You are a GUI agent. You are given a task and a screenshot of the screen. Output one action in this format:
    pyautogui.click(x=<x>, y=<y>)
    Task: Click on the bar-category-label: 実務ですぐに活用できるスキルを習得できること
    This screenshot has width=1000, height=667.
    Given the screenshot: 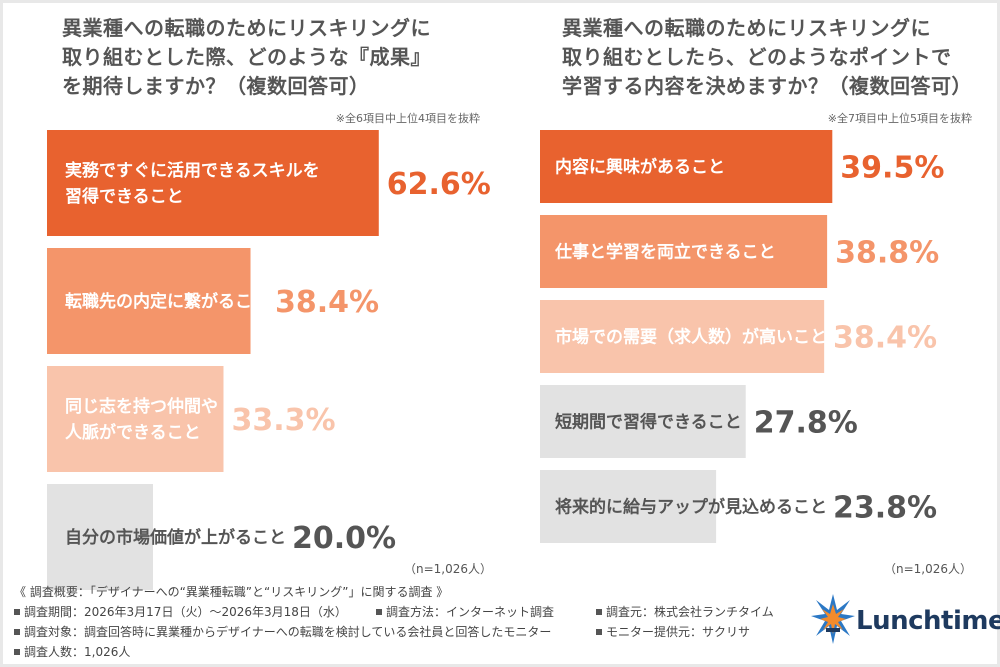 What is the action you would take?
    pyautogui.click(x=192, y=183)
    